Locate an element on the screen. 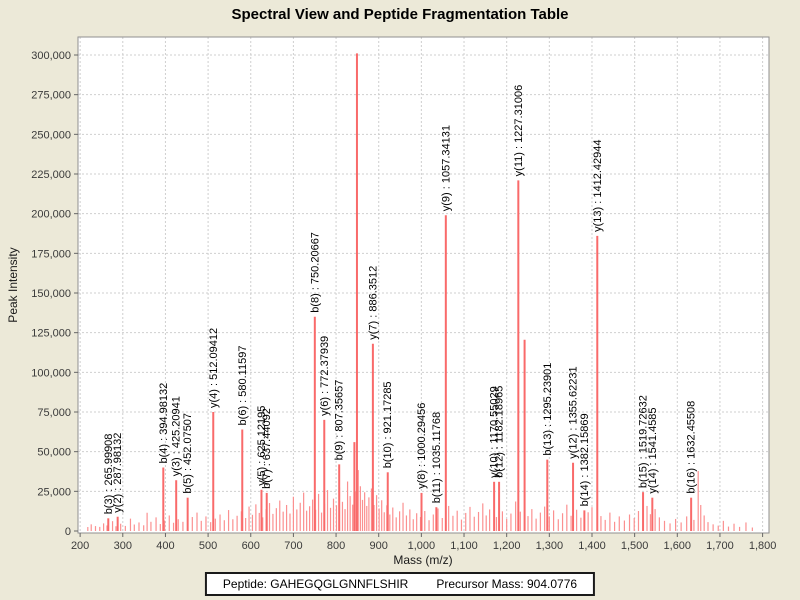  x-tick-label: 1,400 is located at coordinates (592, 546).